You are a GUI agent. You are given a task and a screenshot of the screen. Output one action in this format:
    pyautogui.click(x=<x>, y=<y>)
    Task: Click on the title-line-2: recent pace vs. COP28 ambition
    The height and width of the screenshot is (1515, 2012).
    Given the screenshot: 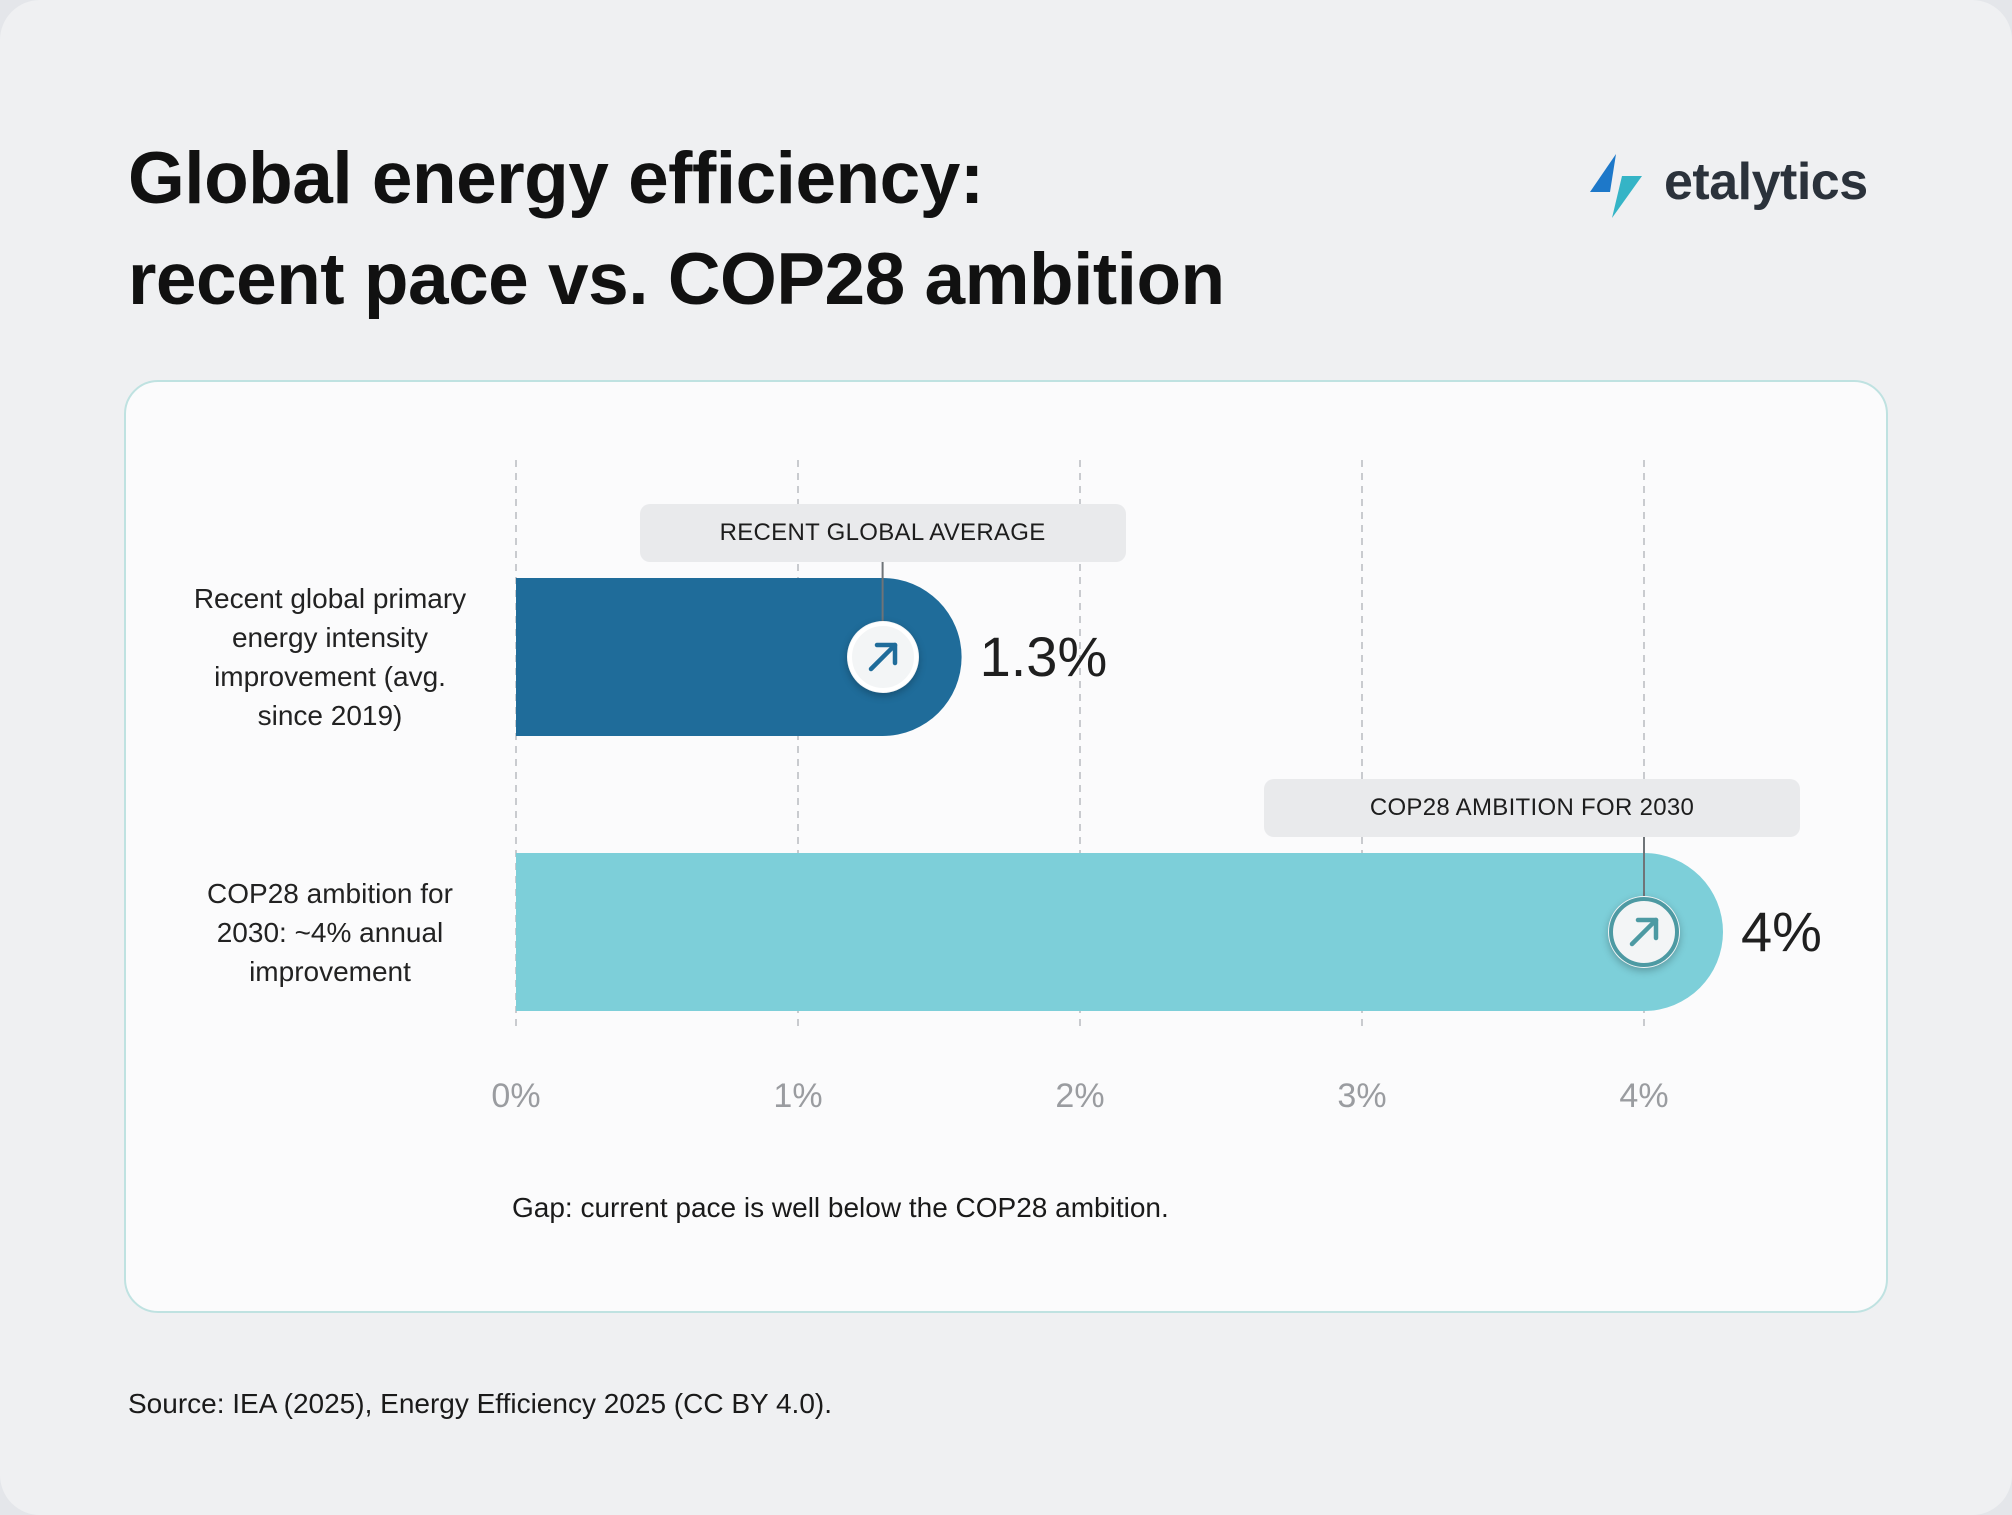 What is the action you would take?
    pyautogui.click(x=676, y=279)
    